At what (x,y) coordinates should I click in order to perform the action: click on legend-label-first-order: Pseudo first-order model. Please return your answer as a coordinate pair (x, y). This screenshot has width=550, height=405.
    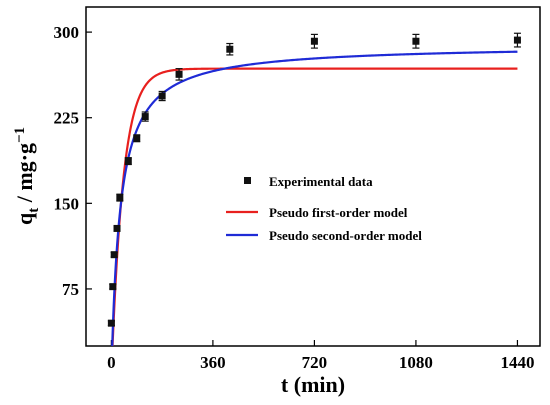
    Looking at the image, I should click on (338, 212).